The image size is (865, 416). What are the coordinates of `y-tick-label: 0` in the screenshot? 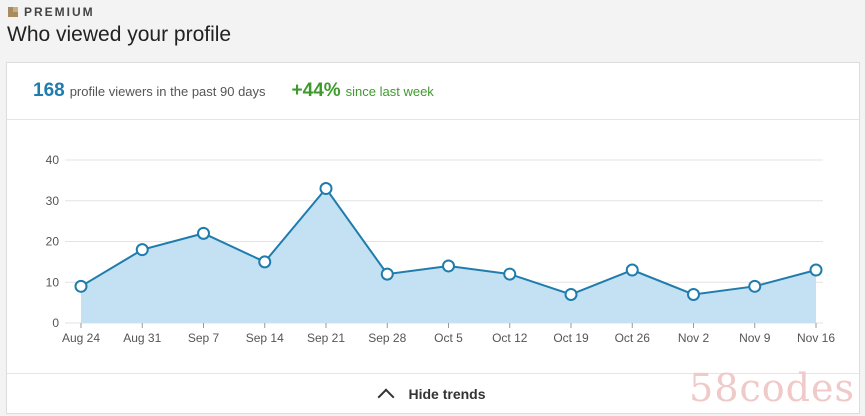 It's located at (55, 323).